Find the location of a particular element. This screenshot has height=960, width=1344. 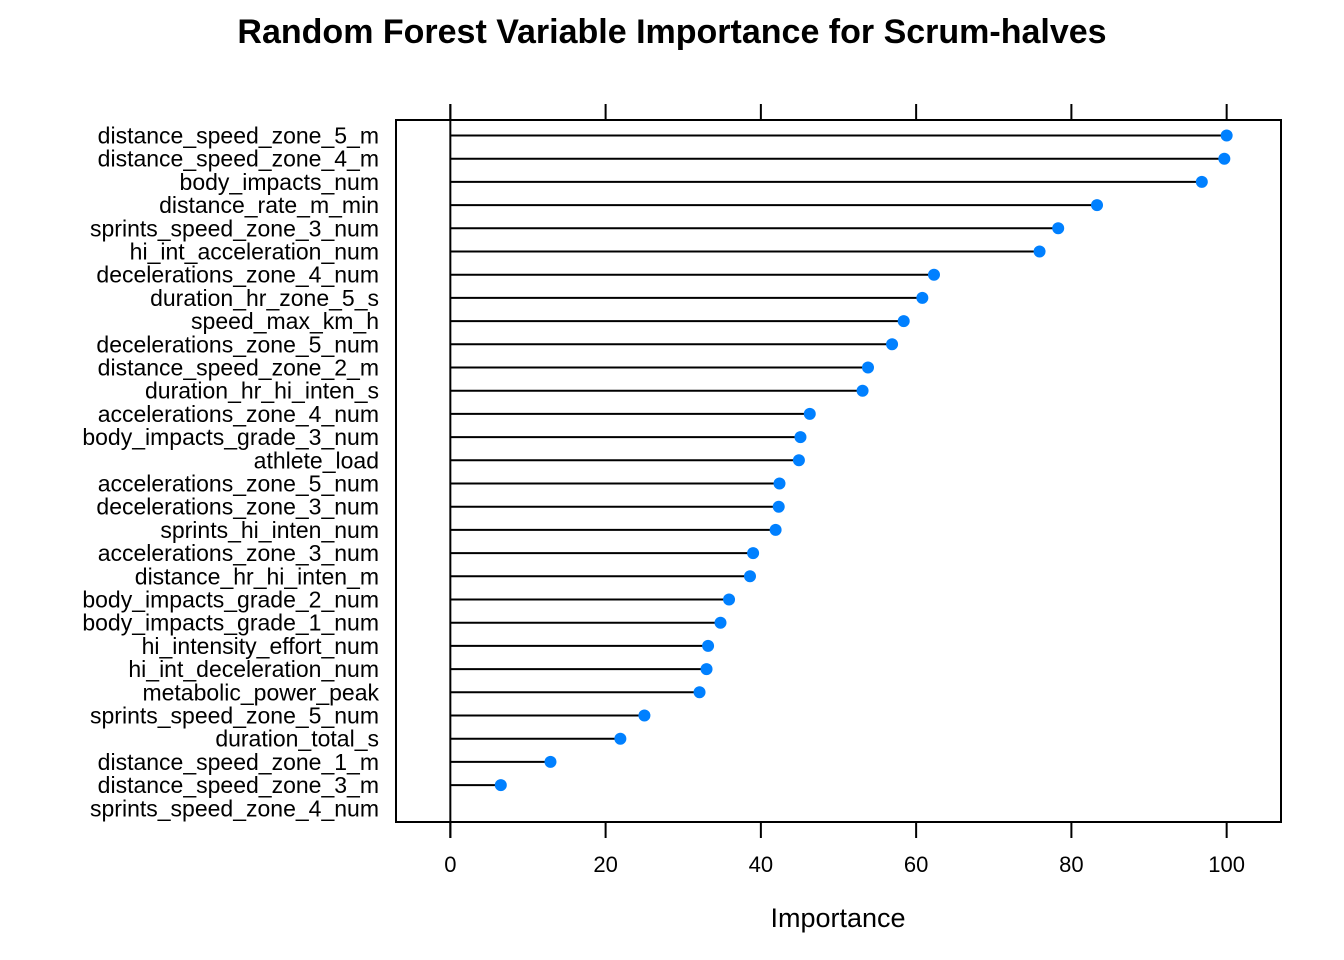

y-category-label: decelerations_zone_4_num is located at coordinates (237, 275).